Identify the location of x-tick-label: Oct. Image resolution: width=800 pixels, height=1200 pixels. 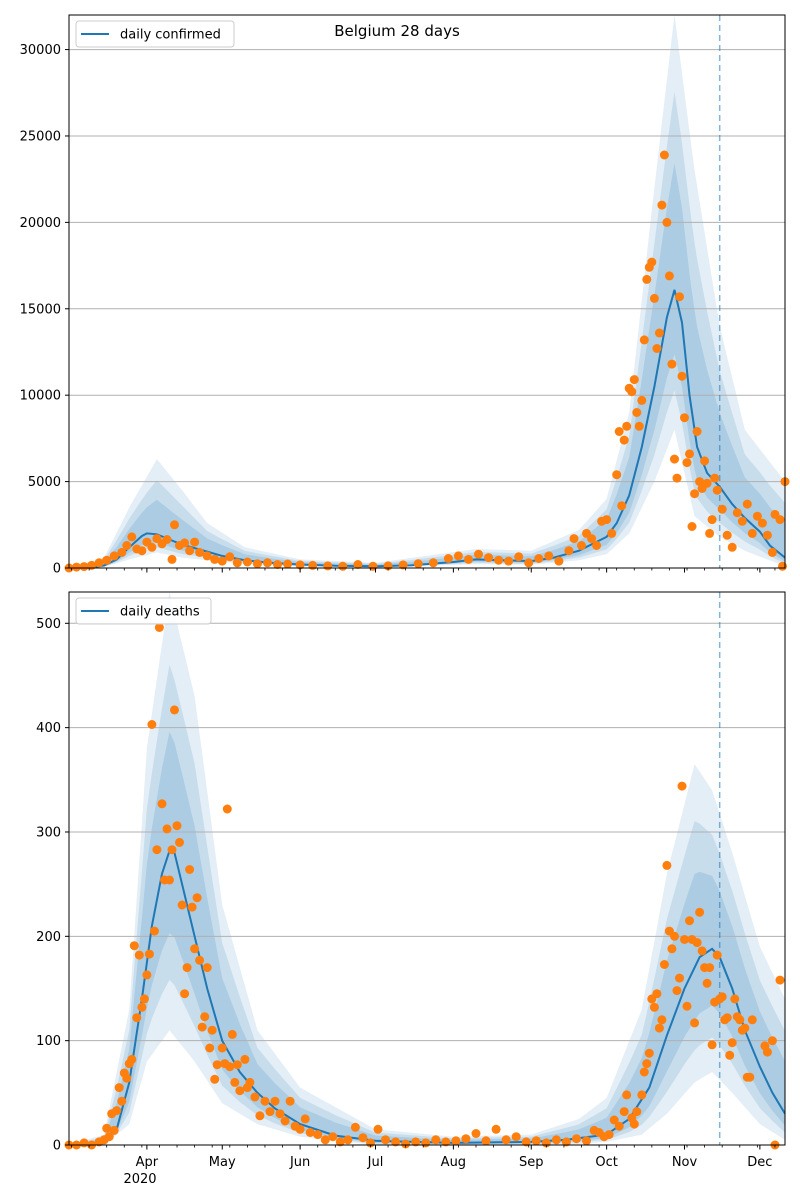
(606, 1162).